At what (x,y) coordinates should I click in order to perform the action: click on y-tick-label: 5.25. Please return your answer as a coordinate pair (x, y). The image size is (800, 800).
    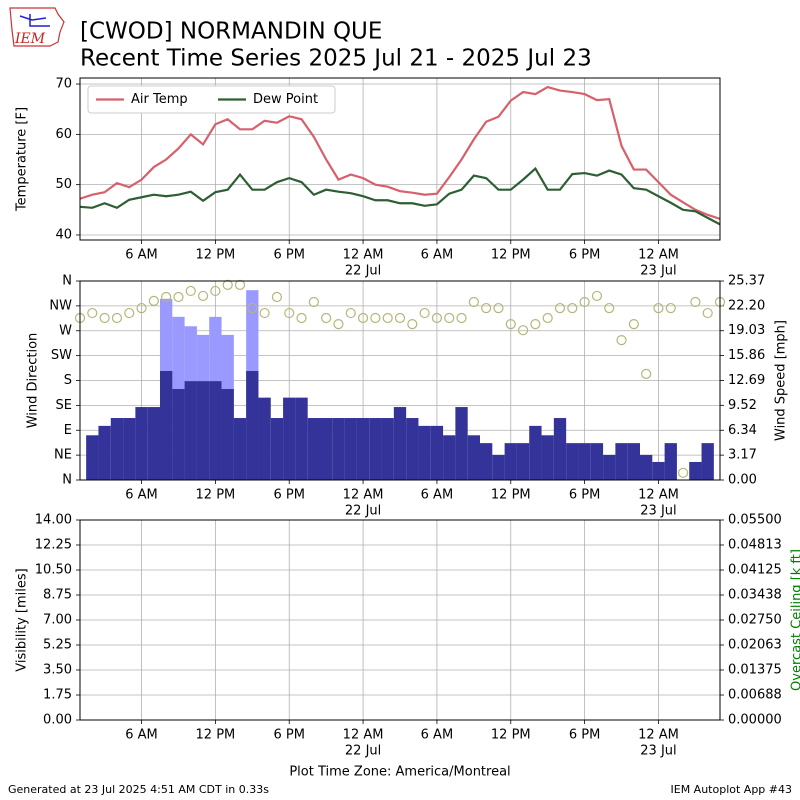
    Looking at the image, I should click on (57, 645).